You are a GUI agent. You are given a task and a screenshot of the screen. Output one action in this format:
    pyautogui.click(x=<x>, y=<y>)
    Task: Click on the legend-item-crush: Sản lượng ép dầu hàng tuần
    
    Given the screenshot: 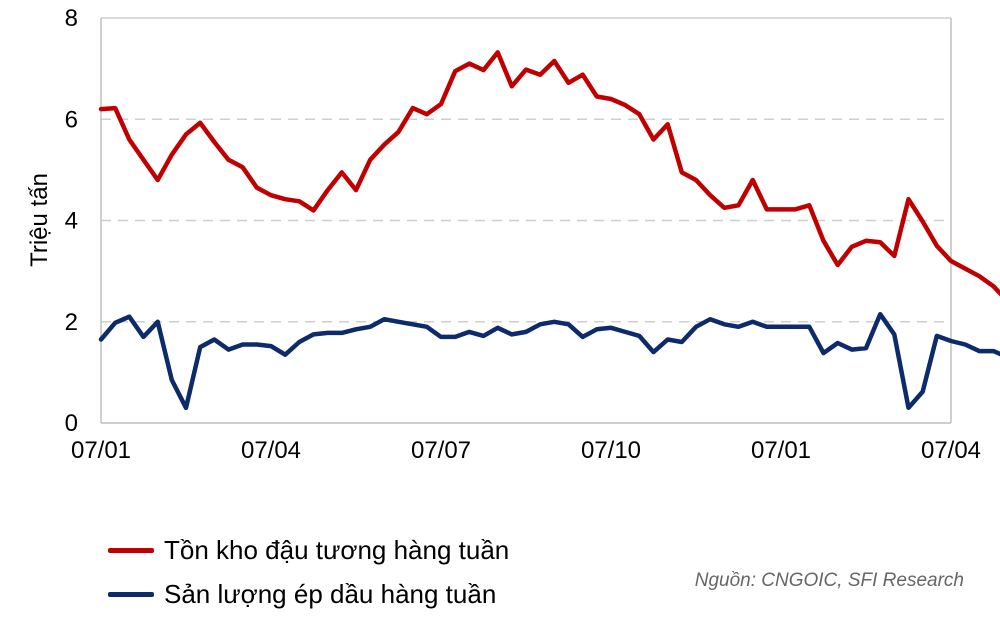 What is the action you would take?
    pyautogui.click(x=308, y=594)
    